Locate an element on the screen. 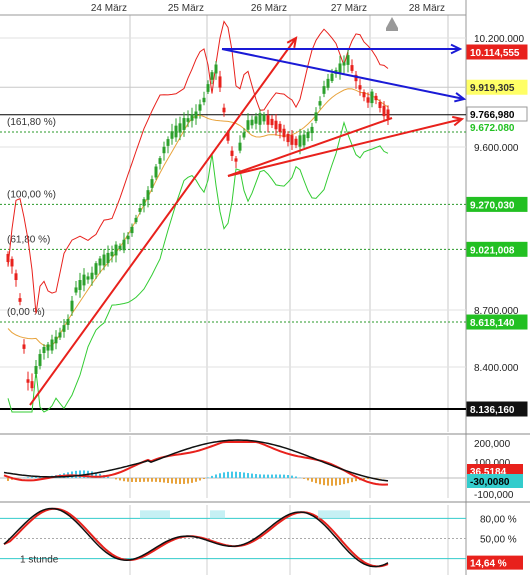 Image resolution: width=530 pixels, height=575 pixels. x-tick-label: 24 März is located at coordinates (109, 8).